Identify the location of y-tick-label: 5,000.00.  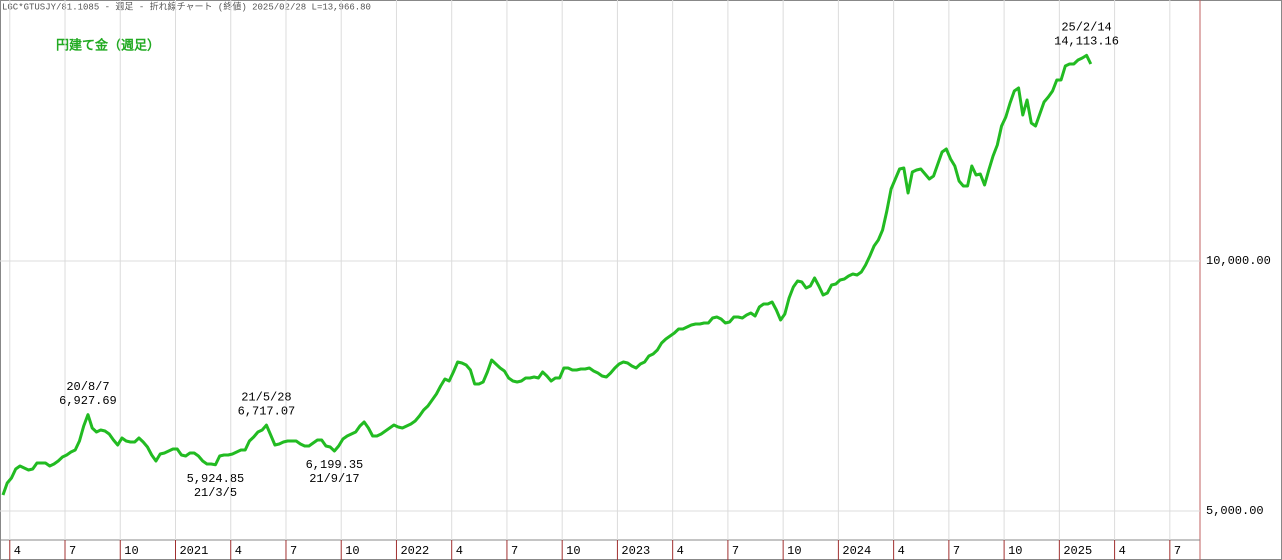
(1235, 511).